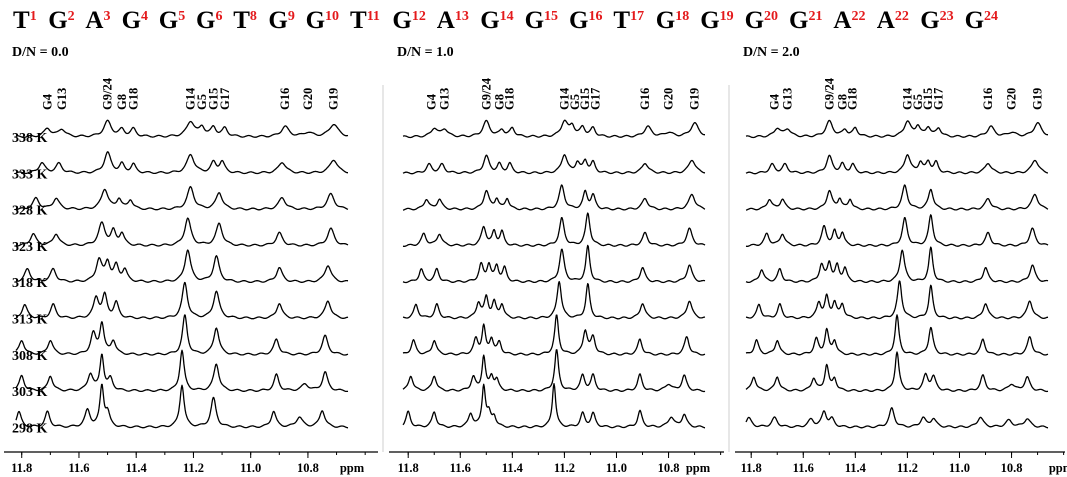 This screenshot has width=1067, height=477. I want to click on peak-label: G16, so click(285, 99).